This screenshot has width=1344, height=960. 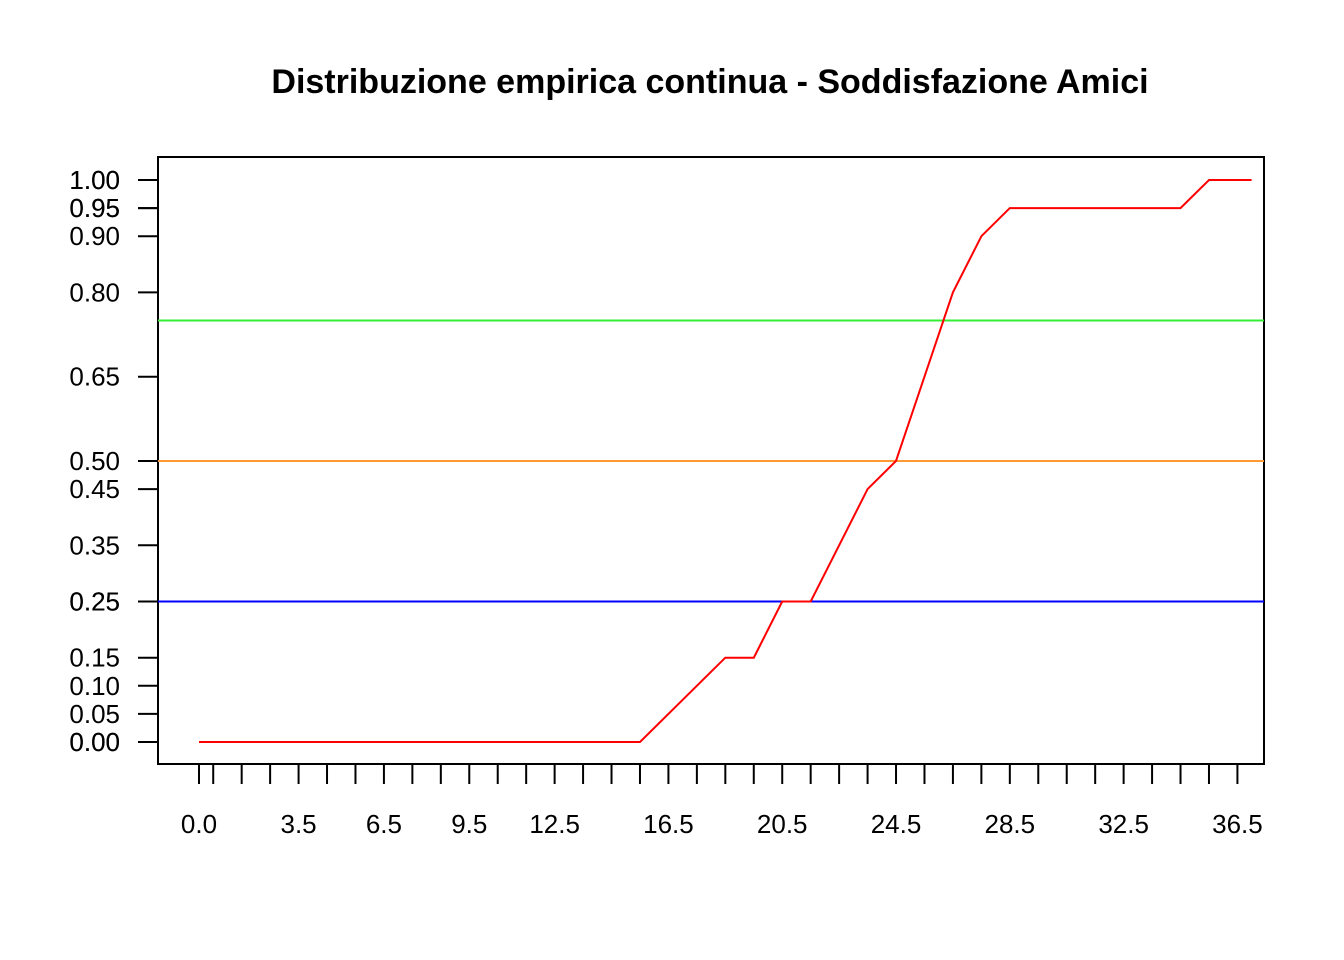 What do you see at coordinates (94, 461) in the screenshot?
I see `y-tick-label: 0.50` at bounding box center [94, 461].